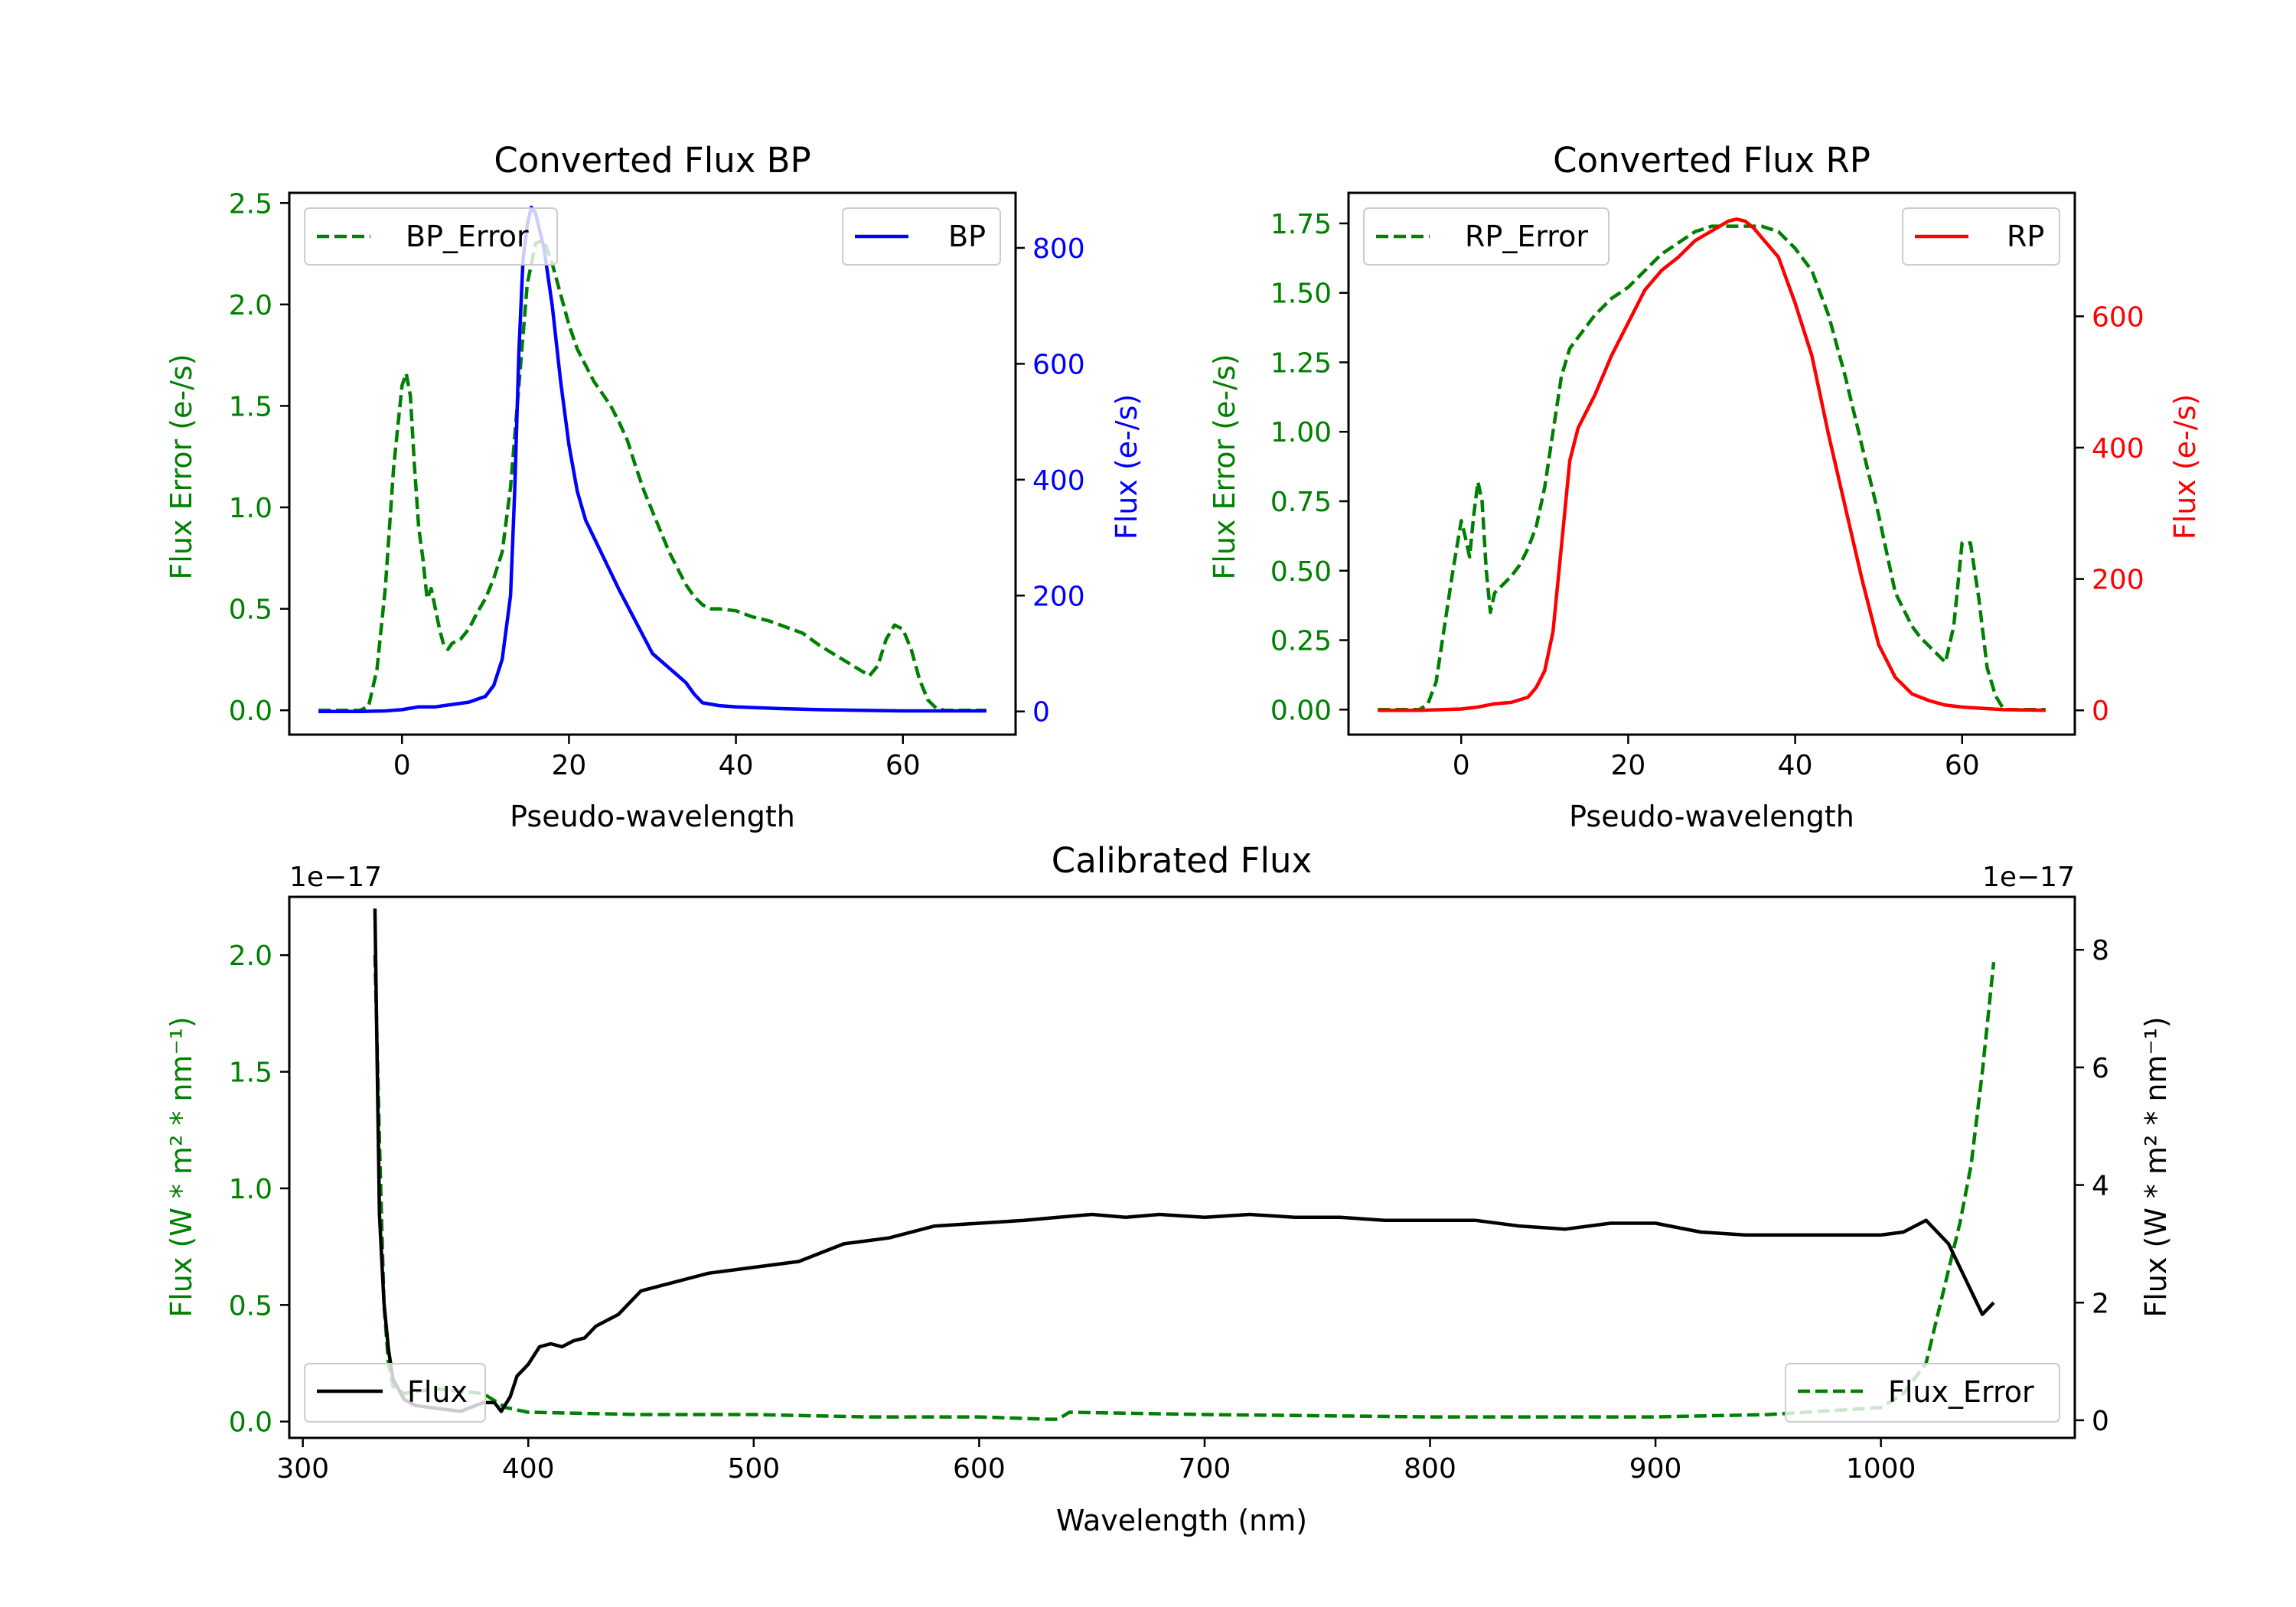  Describe the element at coordinates (1301, 363) in the screenshot. I see `rp-left-y-tick-label: 1.25` at that location.